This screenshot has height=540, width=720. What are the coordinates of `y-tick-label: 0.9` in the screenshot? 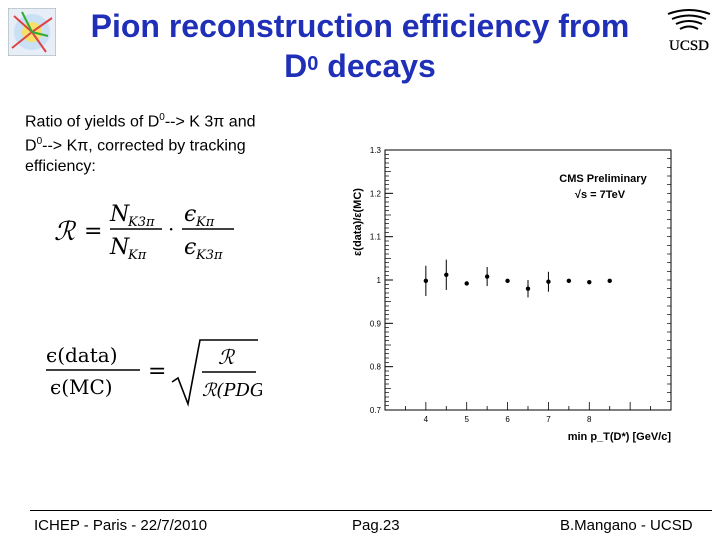 It's located at (376, 323).